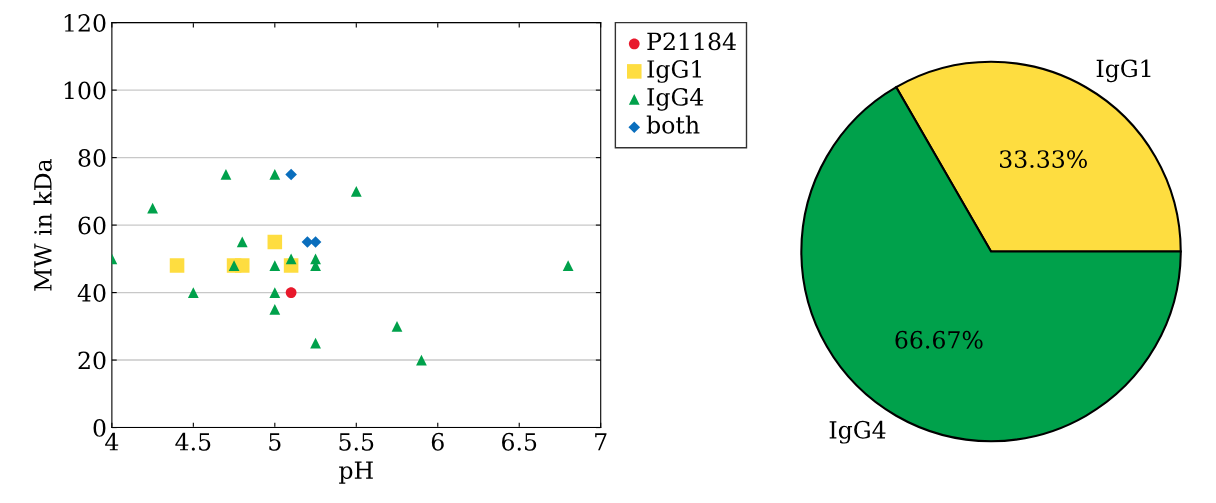 Image resolution: width=1216 pixels, height=503 pixels. What do you see at coordinates (857, 432) in the screenshot?
I see `slice-label: IgG4` at bounding box center [857, 432].